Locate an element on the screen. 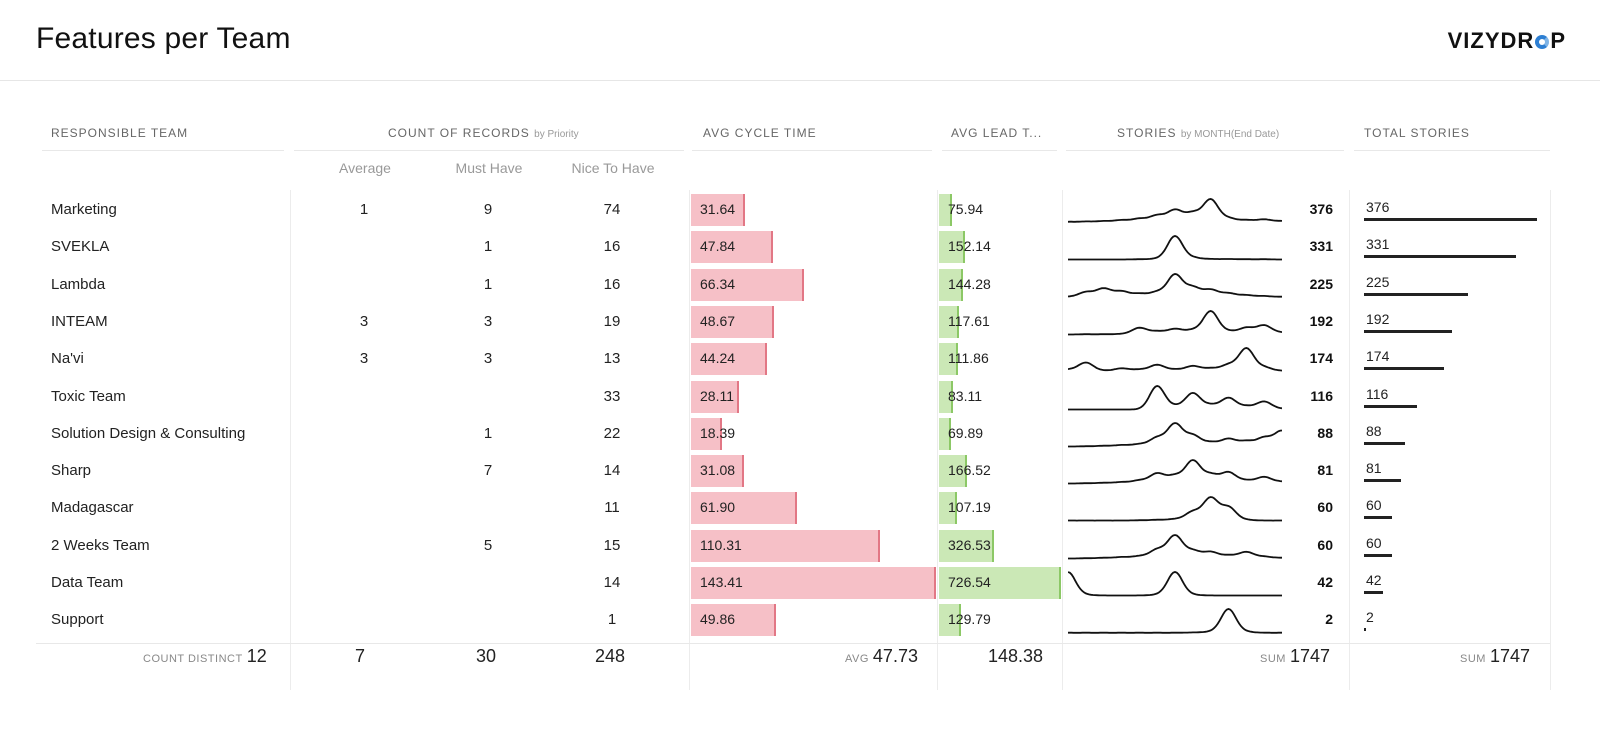 This screenshot has width=1600, height=734. header-stories-sub: by MONTH(End Date) is located at coordinates (1230, 134).